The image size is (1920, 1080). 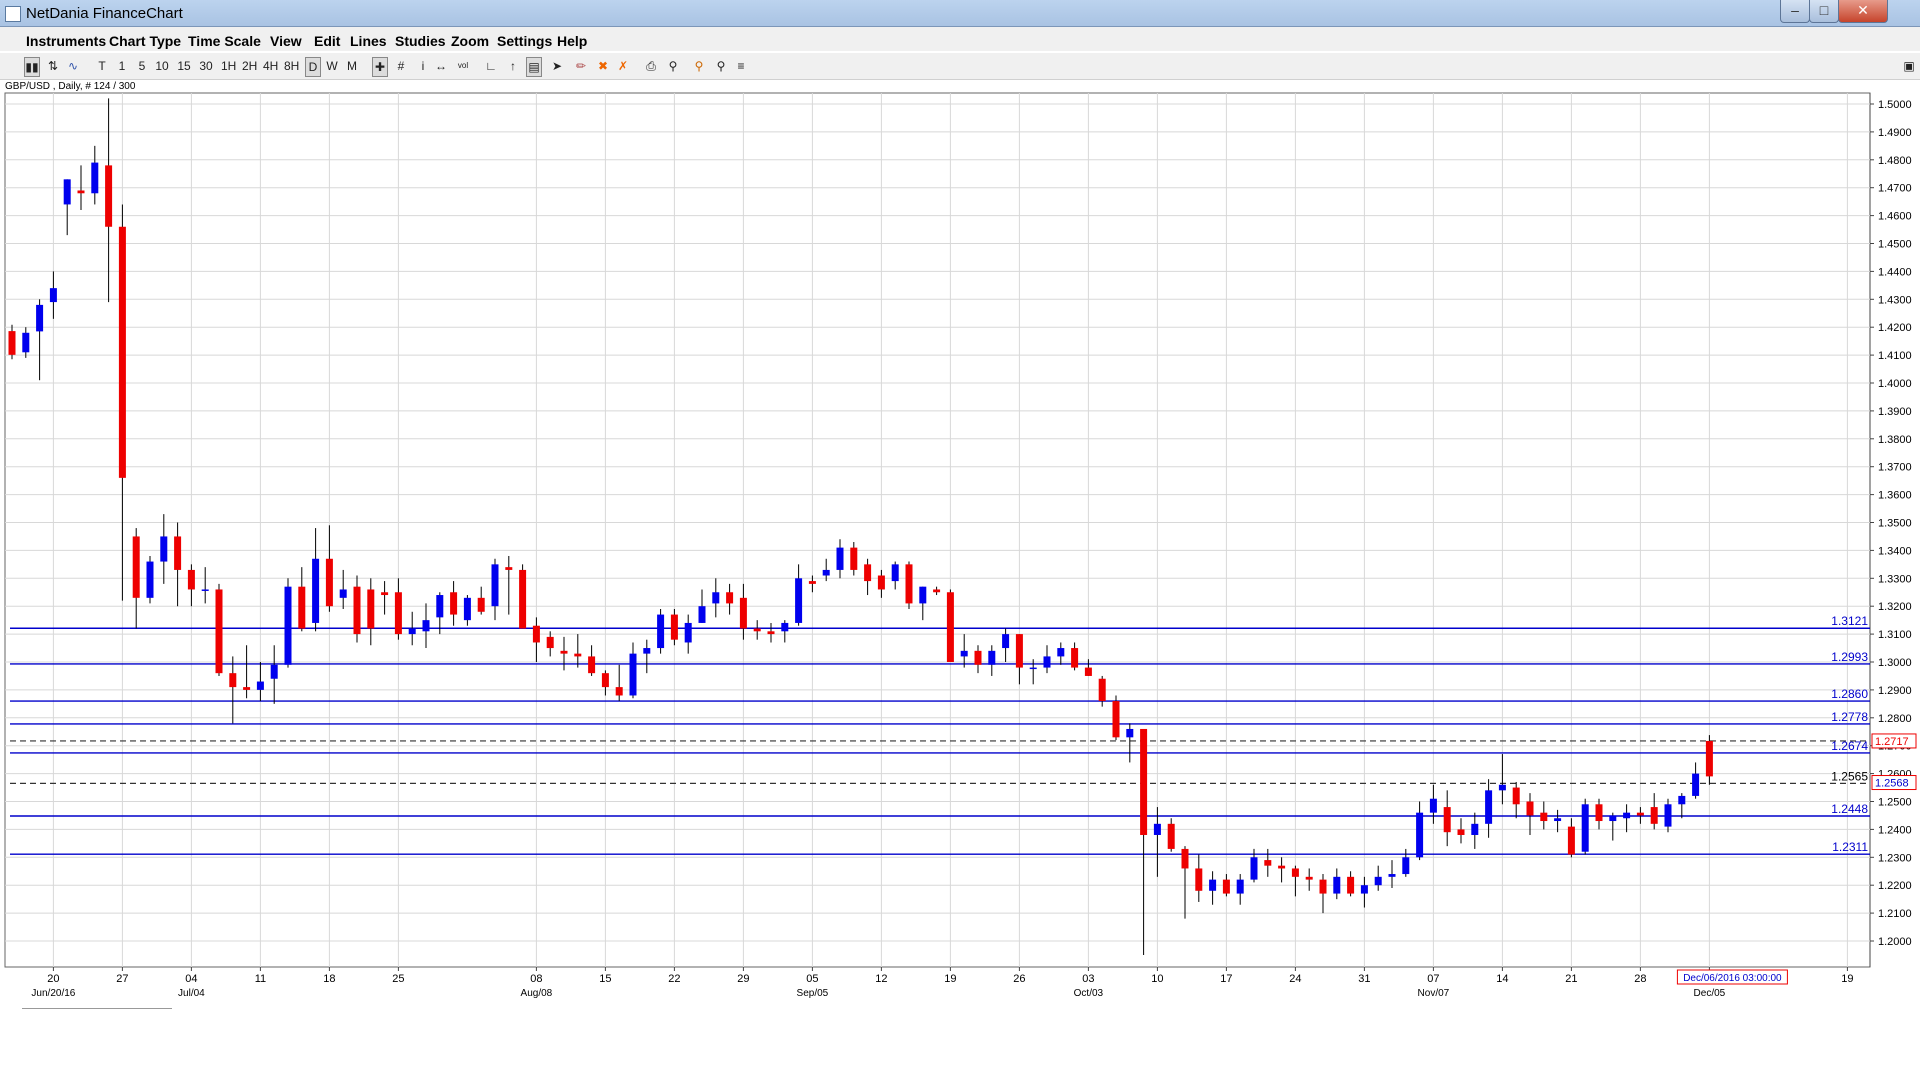 What do you see at coordinates (142, 66) in the screenshot?
I see `tf-5: 5` at bounding box center [142, 66].